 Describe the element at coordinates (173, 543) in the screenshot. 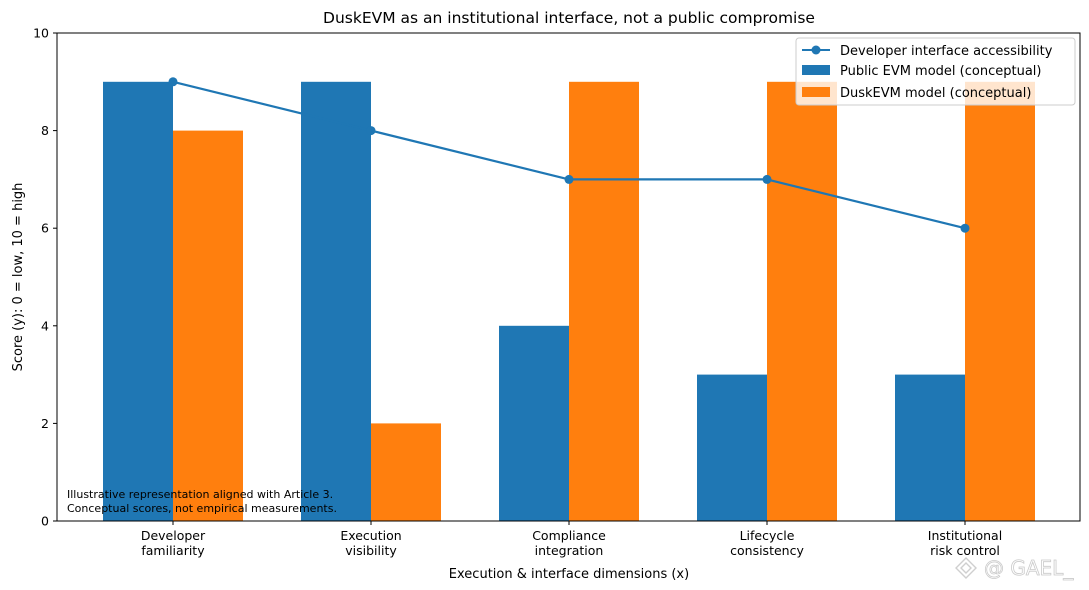

I see `x-tick-label-1: Developer familiarity` at that location.